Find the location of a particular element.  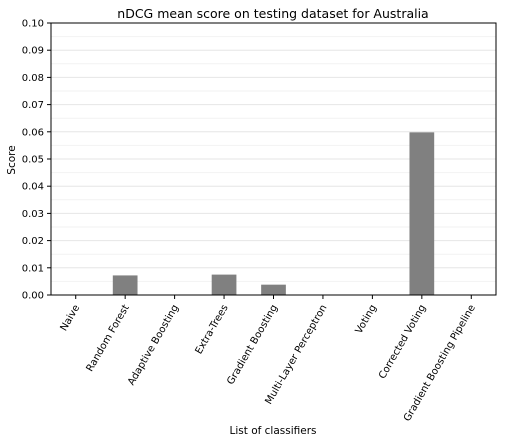

x-tick-label: Extra-Trees is located at coordinates (212, 329).